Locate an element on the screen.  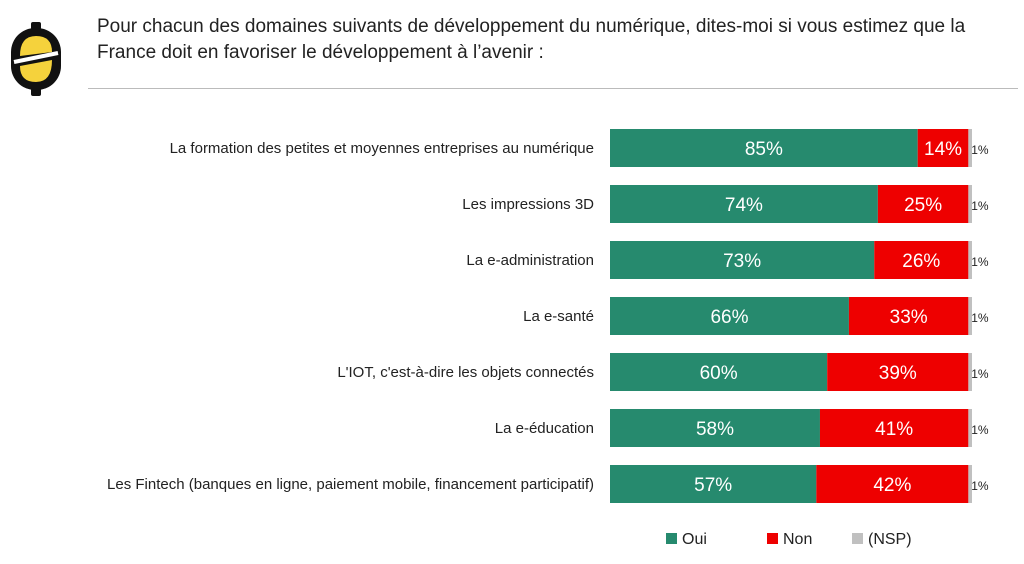
data-label: 58% is located at coordinates (715, 429).